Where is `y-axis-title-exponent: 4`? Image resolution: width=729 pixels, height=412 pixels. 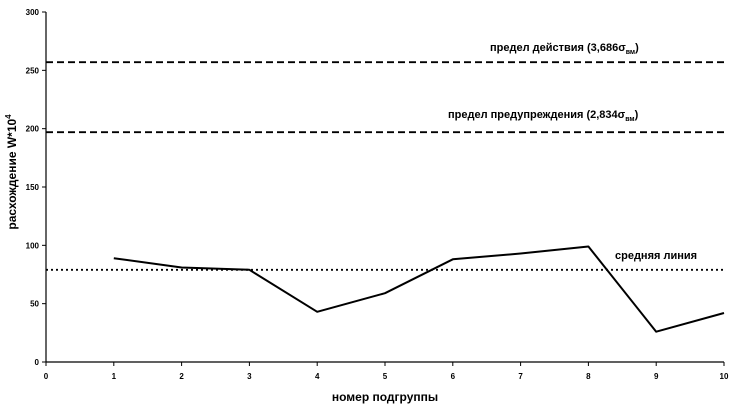 y-axis-title-exponent: 4 is located at coordinates (8, 116).